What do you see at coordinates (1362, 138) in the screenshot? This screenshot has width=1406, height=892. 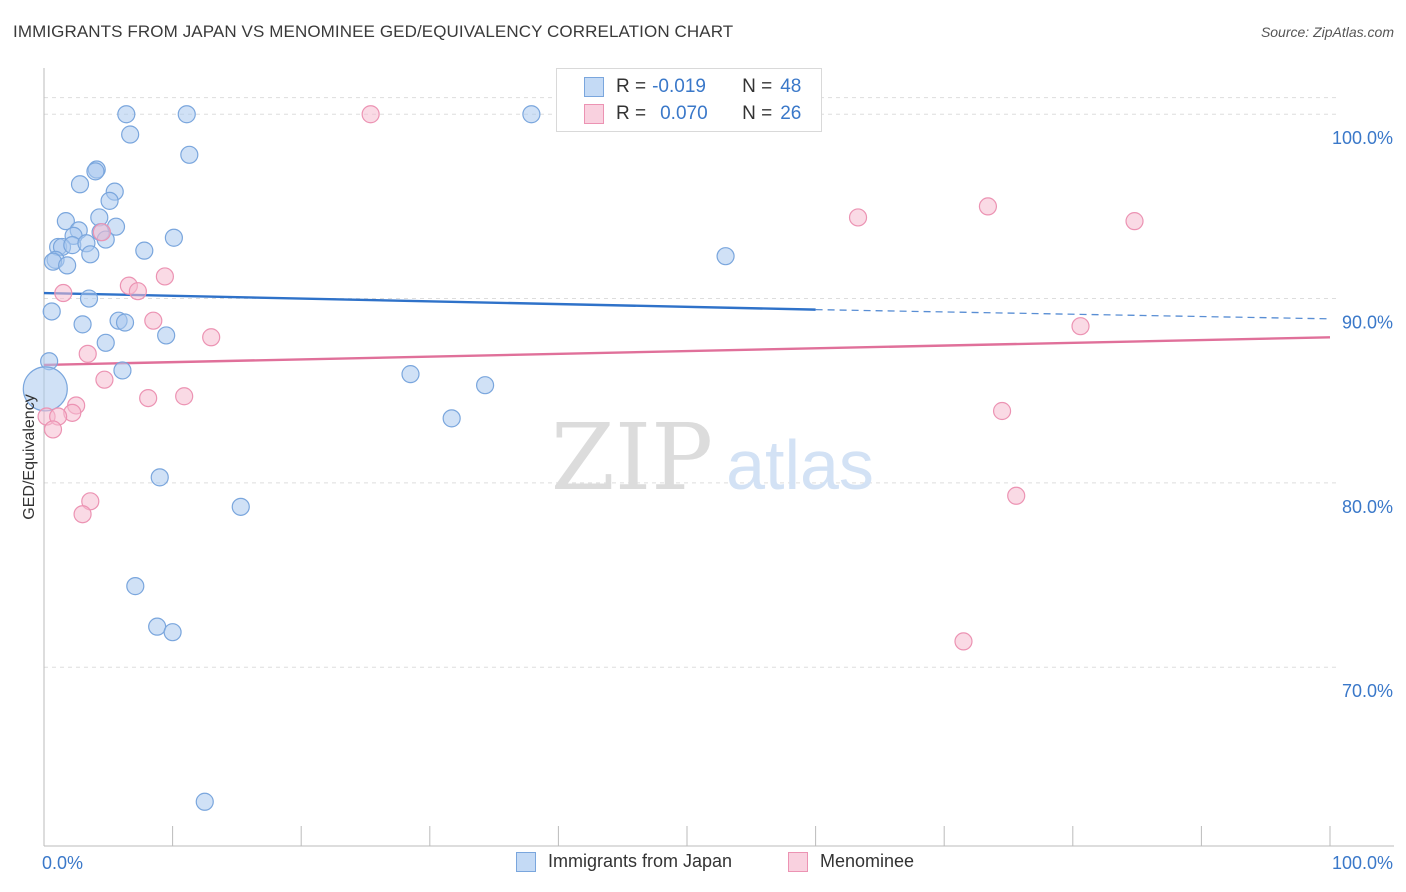 I see `y-tick-label: 100.0%` at bounding box center [1362, 138].